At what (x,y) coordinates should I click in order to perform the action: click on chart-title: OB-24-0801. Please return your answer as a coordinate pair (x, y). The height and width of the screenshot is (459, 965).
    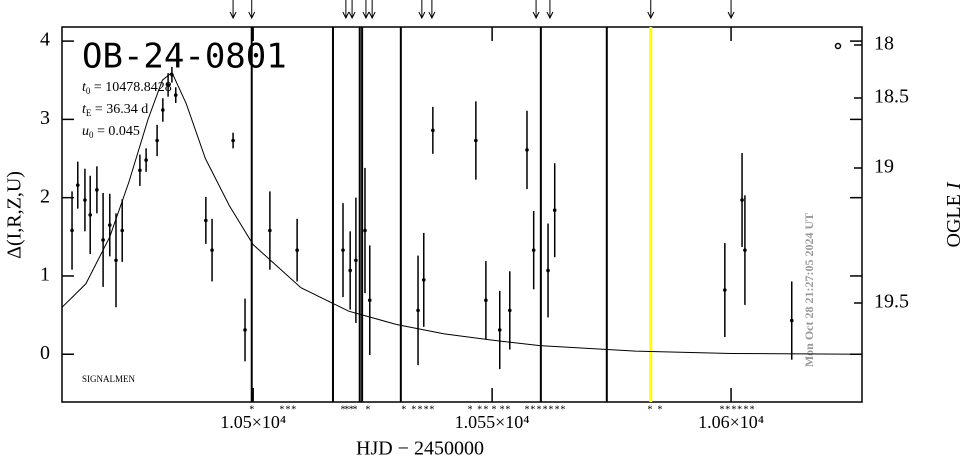
    Looking at the image, I should click on (184, 57).